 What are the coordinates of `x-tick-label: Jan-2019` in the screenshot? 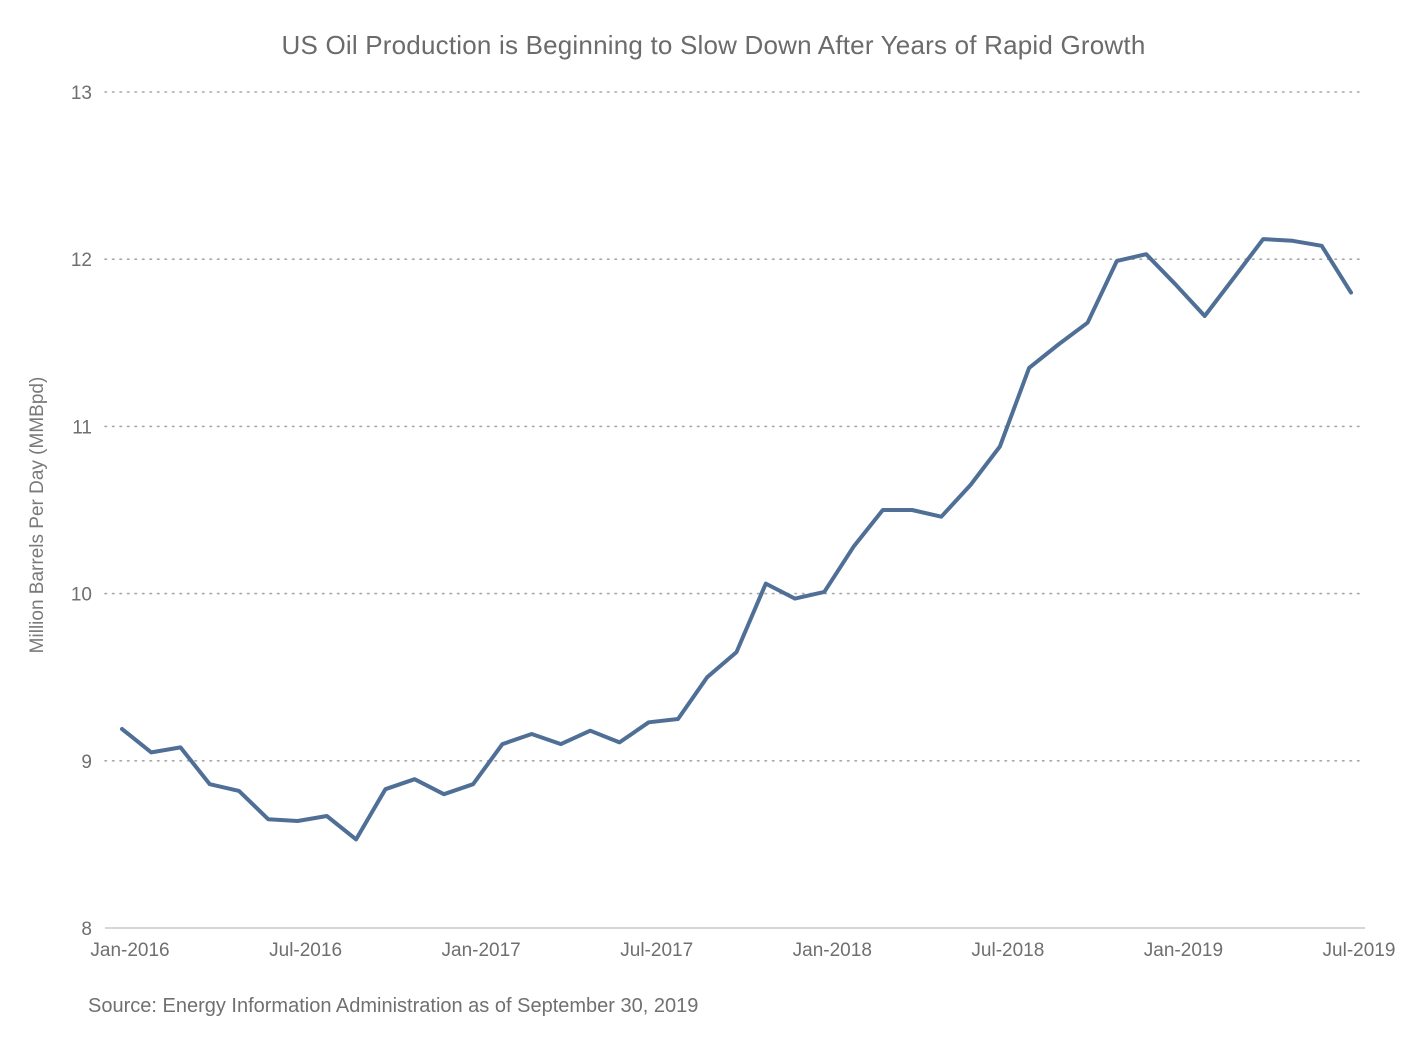 It's located at (1183, 950).